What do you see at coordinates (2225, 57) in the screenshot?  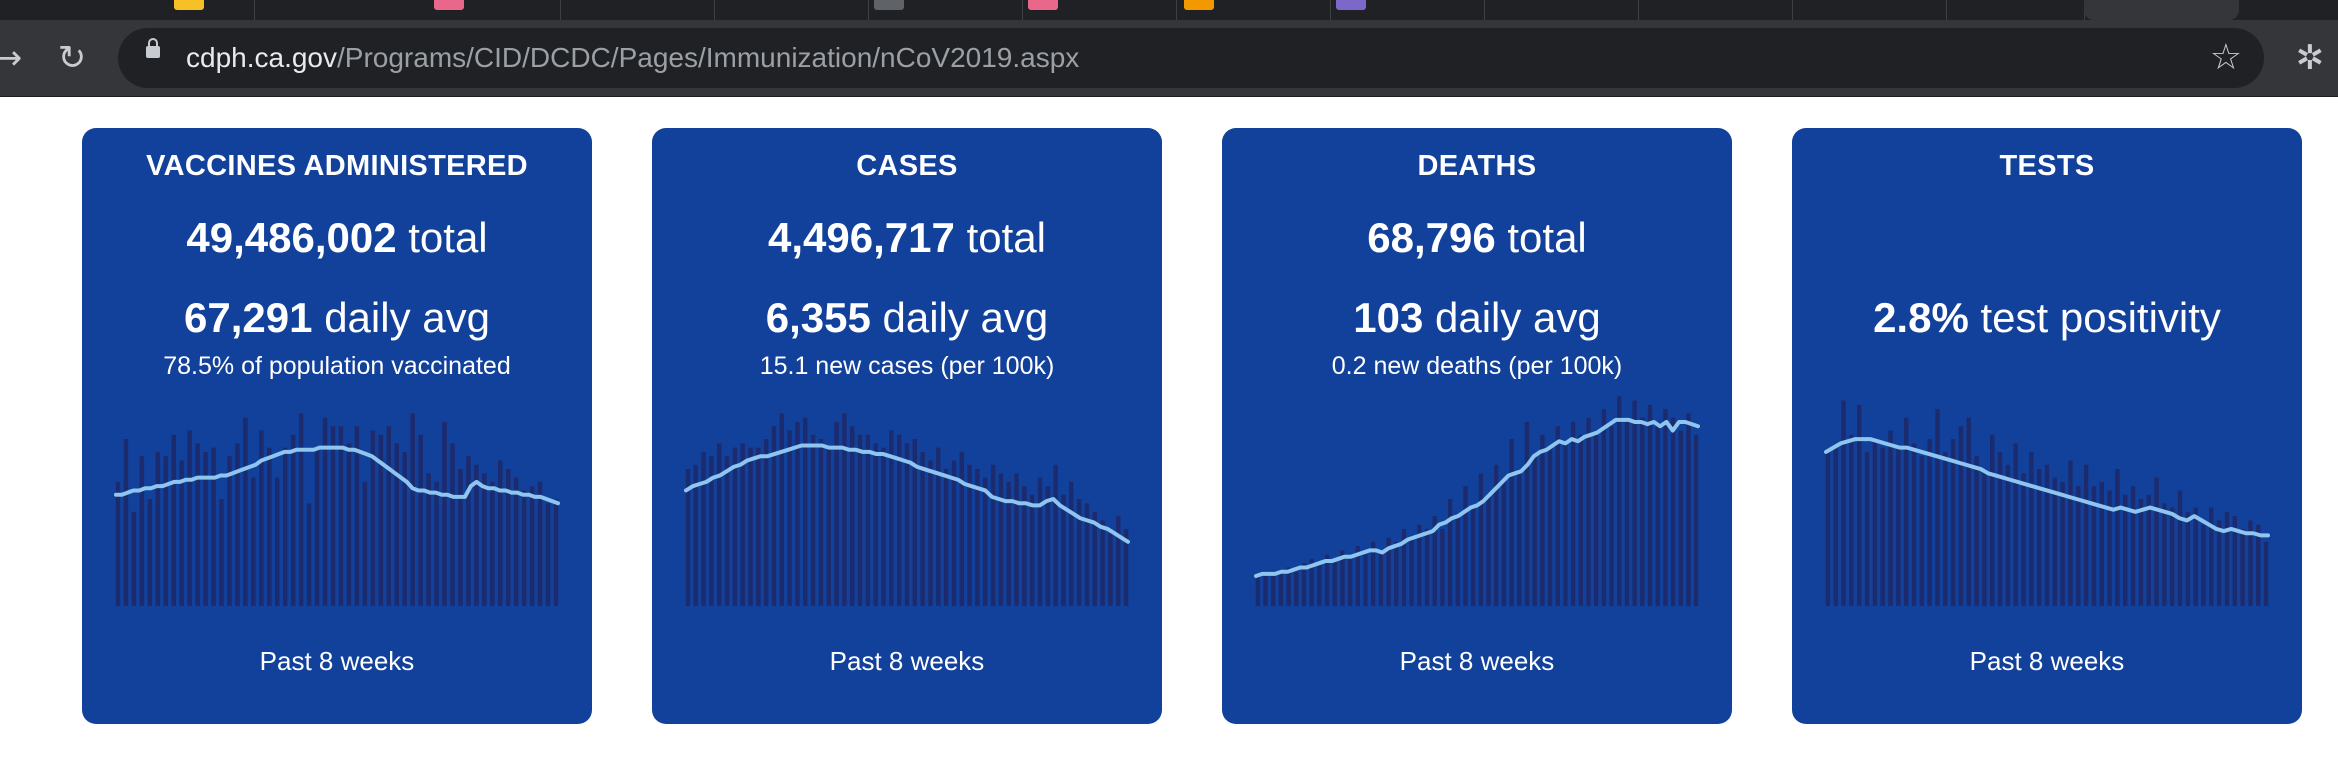 I see `star-icon: ☆` at bounding box center [2225, 57].